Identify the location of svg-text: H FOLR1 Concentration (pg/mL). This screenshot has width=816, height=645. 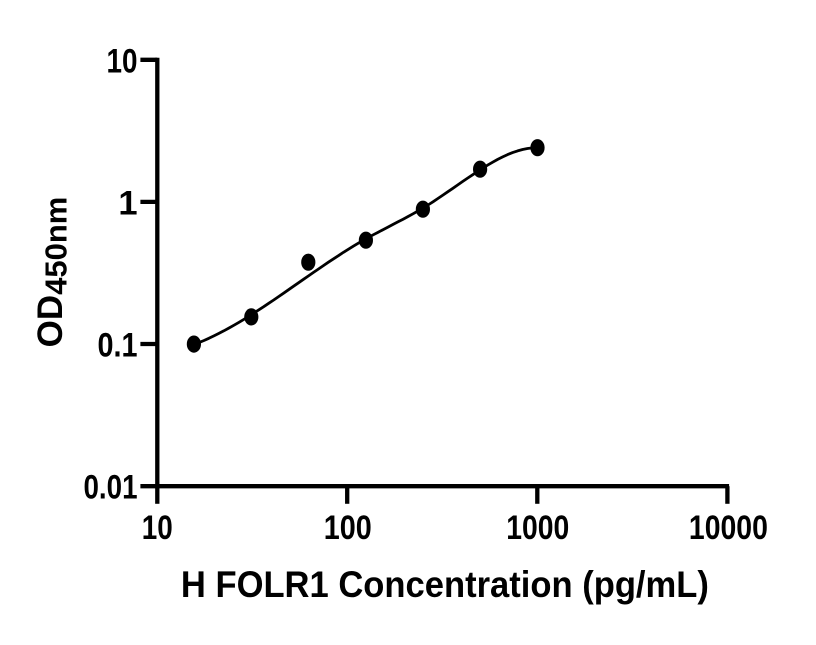
(445, 584).